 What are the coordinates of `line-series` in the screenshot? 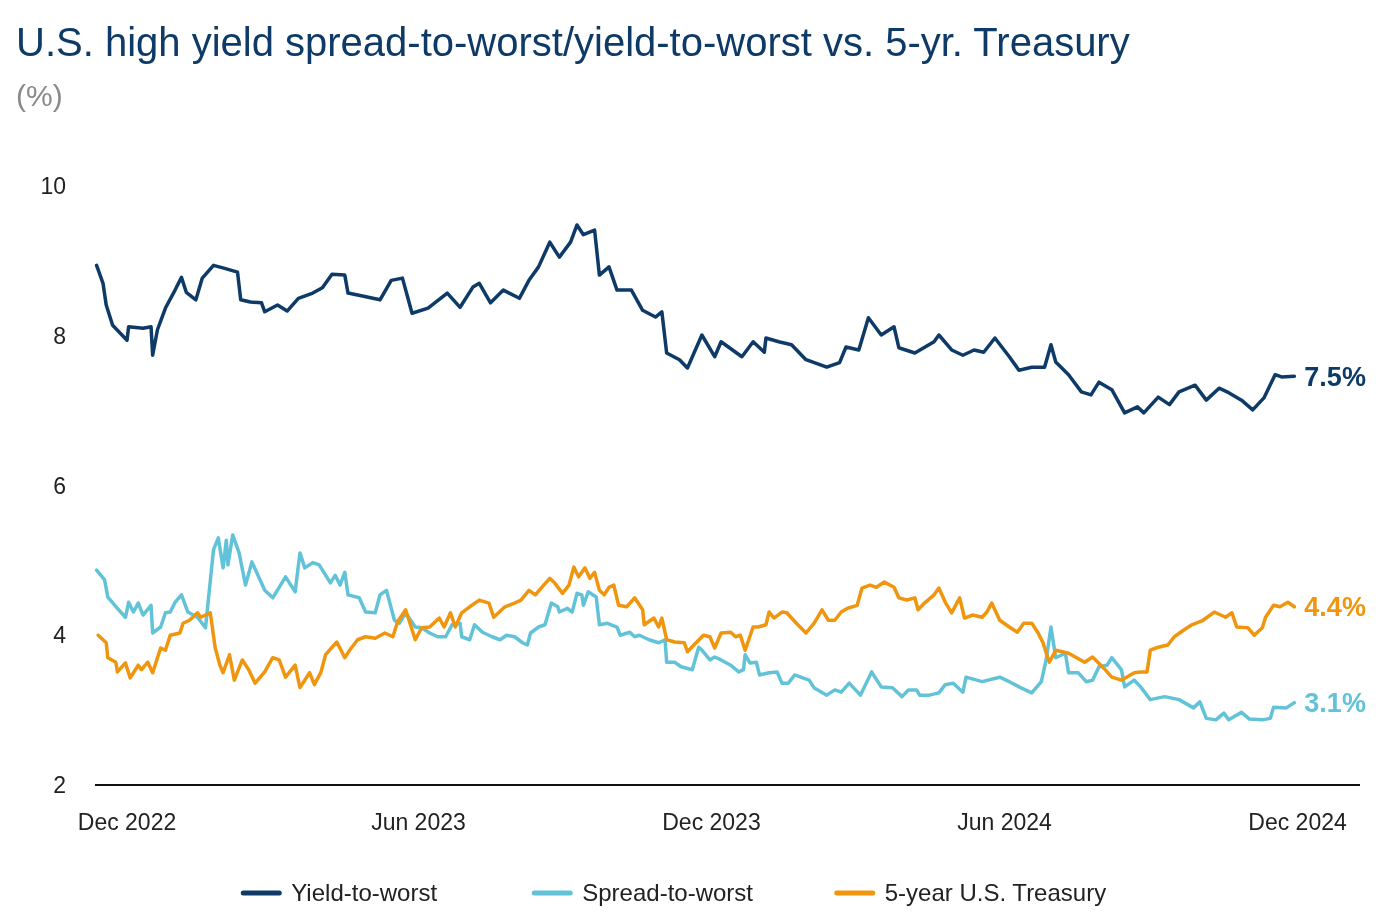 It's located at (696, 627).